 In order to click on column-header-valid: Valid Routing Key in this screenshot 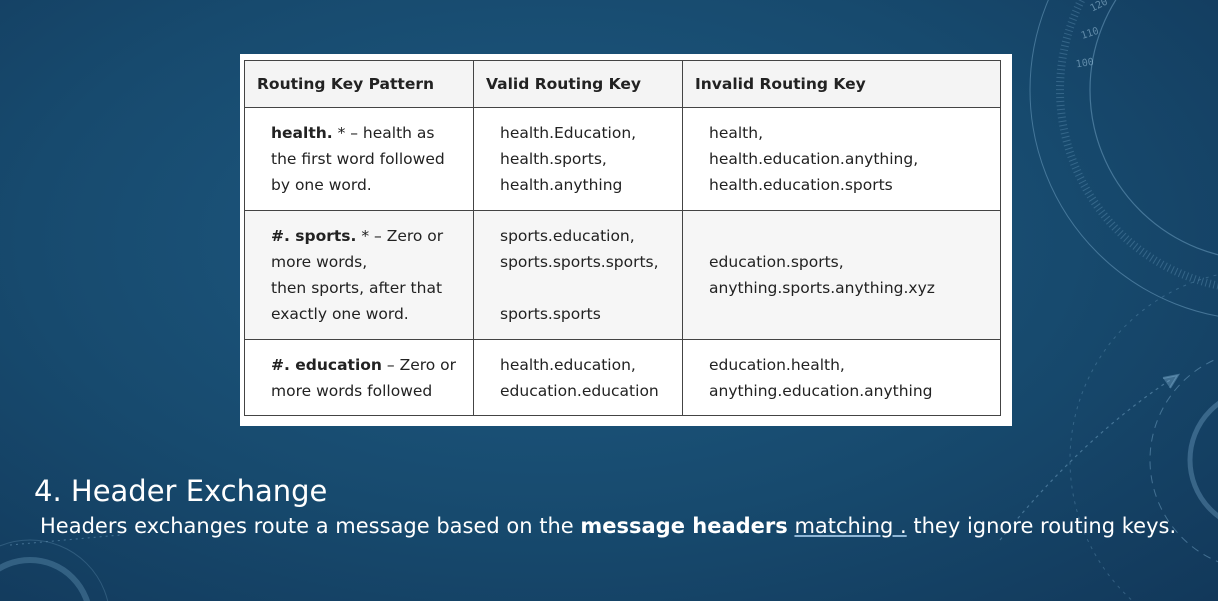, I will do `click(578, 84)`.